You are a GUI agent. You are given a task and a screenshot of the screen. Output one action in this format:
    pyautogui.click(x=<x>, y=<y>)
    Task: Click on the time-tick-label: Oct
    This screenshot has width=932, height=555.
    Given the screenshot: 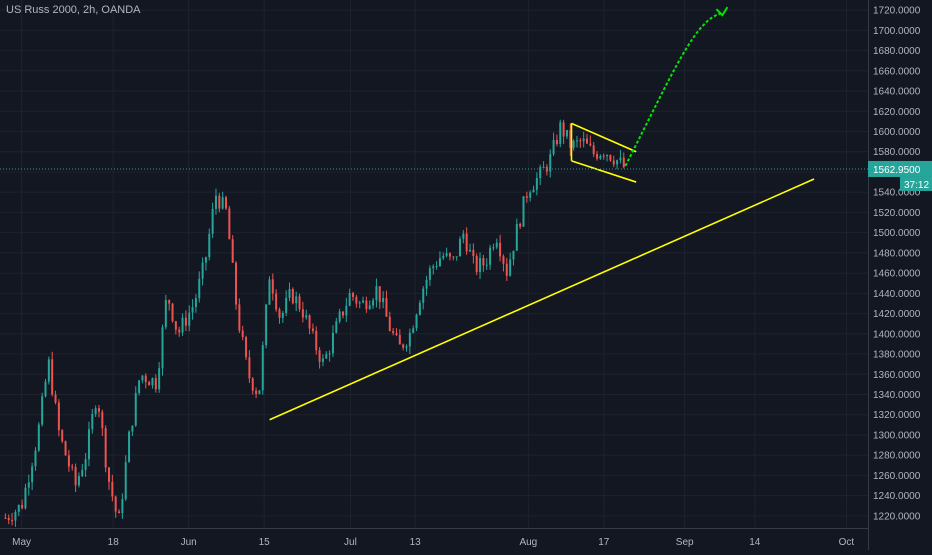 What is the action you would take?
    pyautogui.click(x=847, y=542)
    